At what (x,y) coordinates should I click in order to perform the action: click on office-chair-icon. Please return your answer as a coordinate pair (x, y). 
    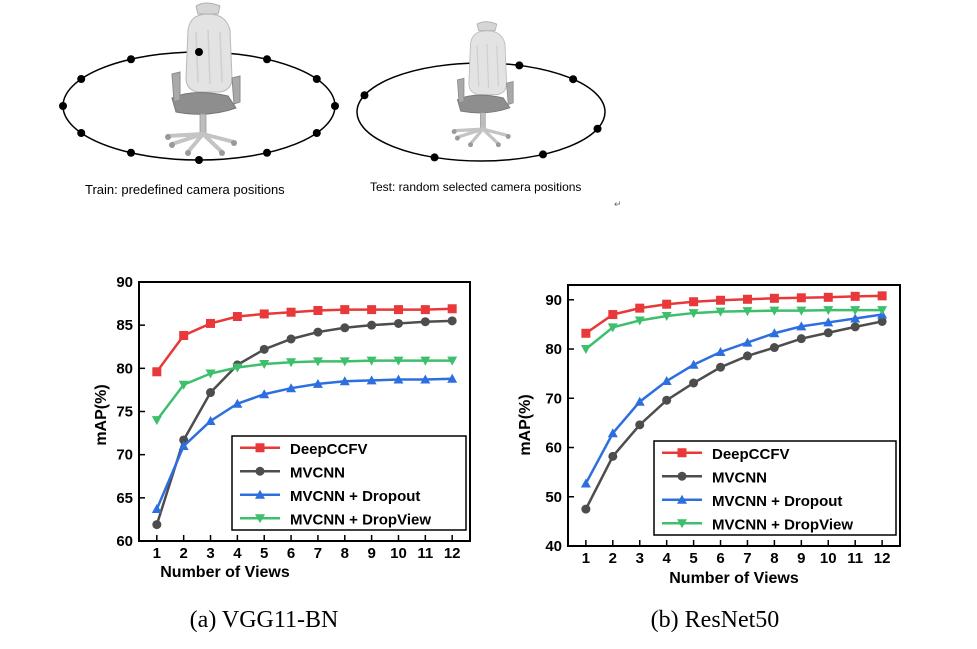
    Looking at the image, I should click on (202, 79).